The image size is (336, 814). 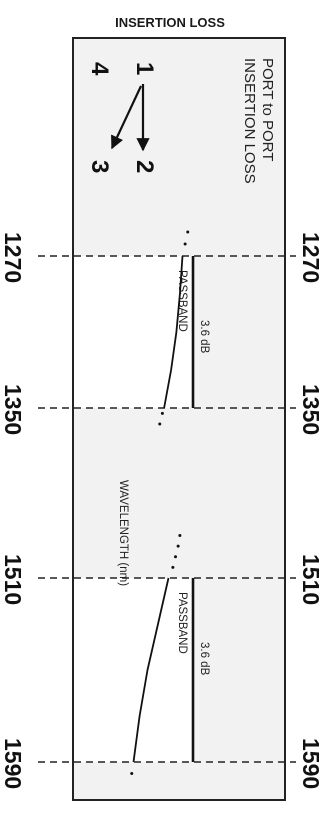 I want to click on tick-label-left-1510: 1510, so click(x=13, y=579).